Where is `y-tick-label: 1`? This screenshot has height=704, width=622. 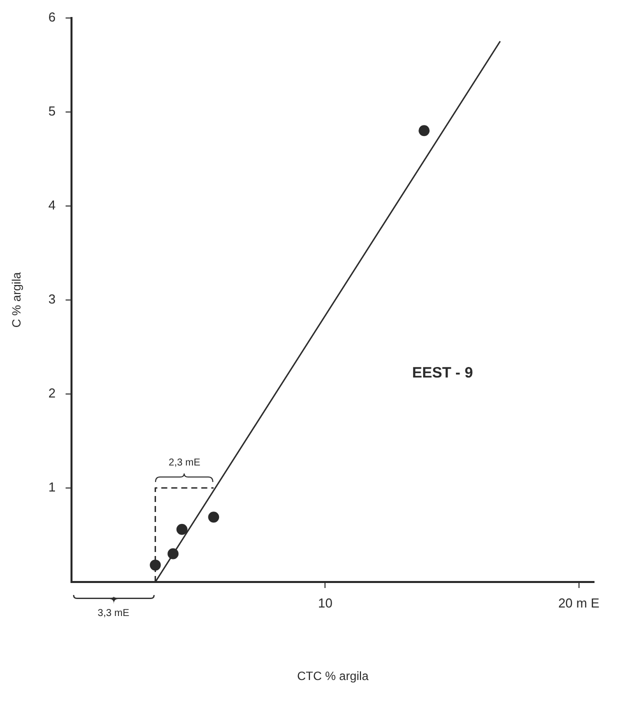 y-tick-label: 1 is located at coordinates (52, 487).